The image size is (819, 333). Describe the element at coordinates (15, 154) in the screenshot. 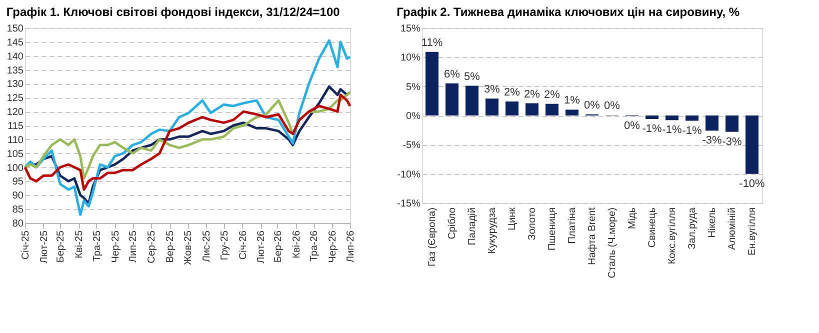

I see `y-tick-label: 105` at that location.